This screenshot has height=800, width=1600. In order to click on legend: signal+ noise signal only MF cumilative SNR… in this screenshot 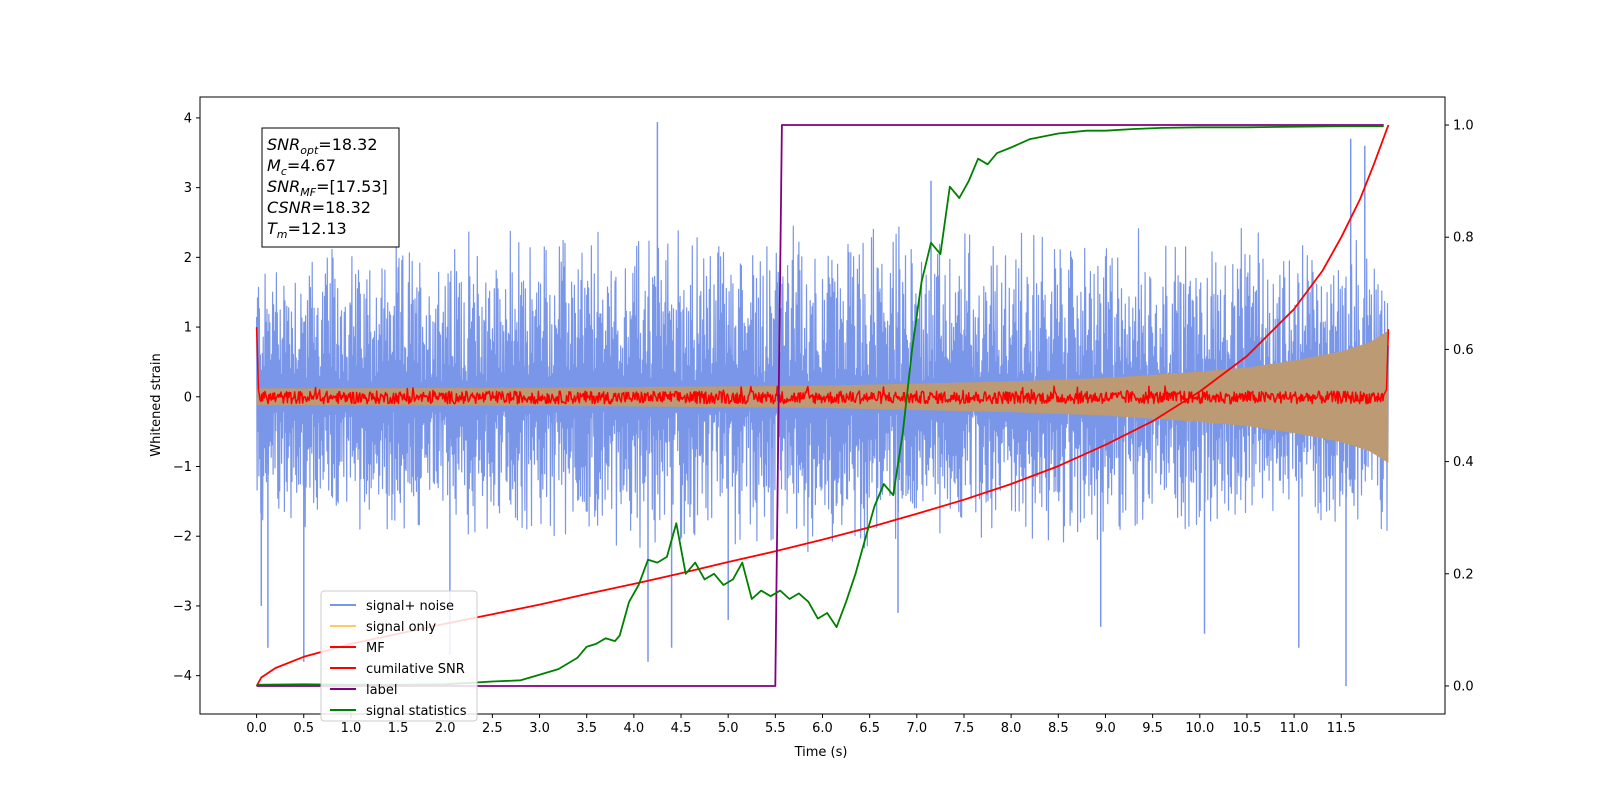, I will do `click(399, 656)`.